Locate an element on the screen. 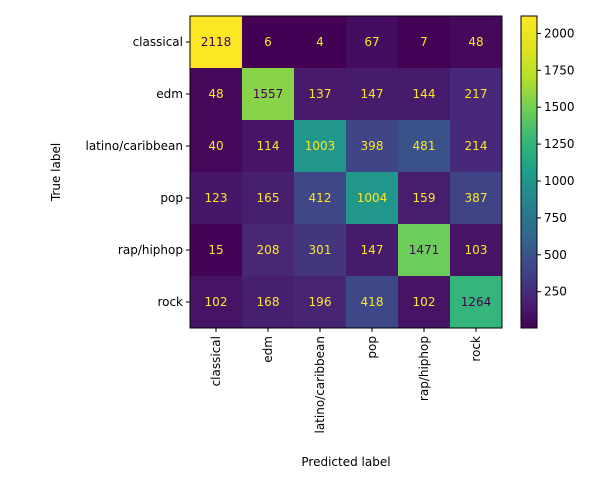 The image size is (603, 494). cell-value-label: 114 is located at coordinates (268, 146).